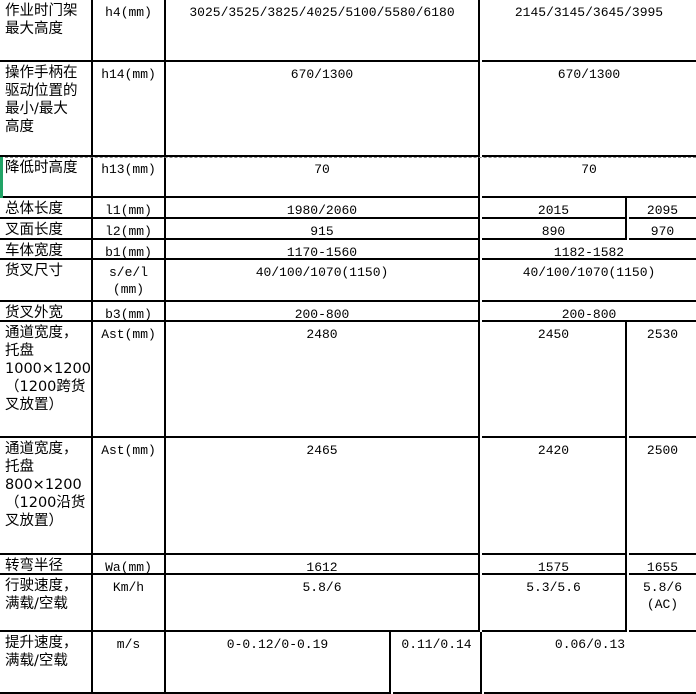 The image size is (696, 694). Describe the element at coordinates (437, 663) in the screenshot. I see `value-cell: 0.11/0.14` at that location.